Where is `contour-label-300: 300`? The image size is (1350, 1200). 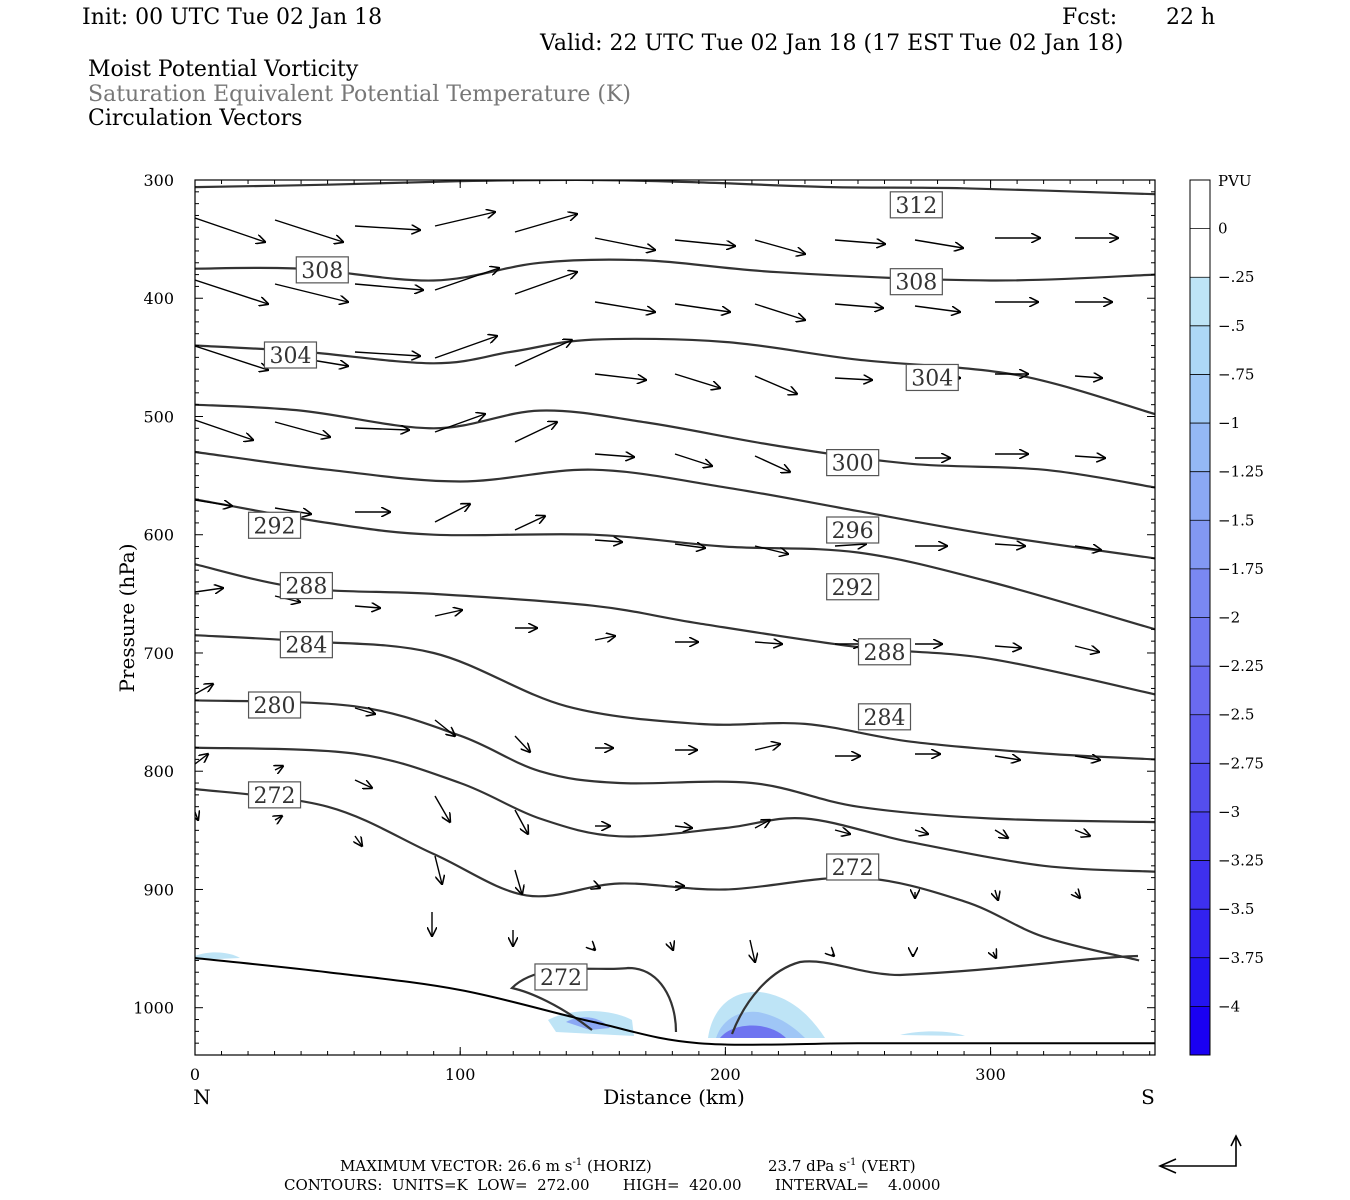 contour-label-300: 300 is located at coordinates (853, 463).